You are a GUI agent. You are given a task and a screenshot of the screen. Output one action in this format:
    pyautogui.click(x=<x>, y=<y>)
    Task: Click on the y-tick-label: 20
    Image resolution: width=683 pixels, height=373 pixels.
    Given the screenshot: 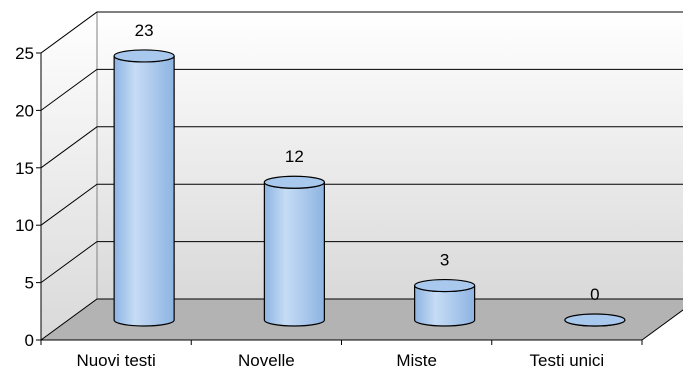 What is the action you would take?
    pyautogui.click(x=24, y=110)
    